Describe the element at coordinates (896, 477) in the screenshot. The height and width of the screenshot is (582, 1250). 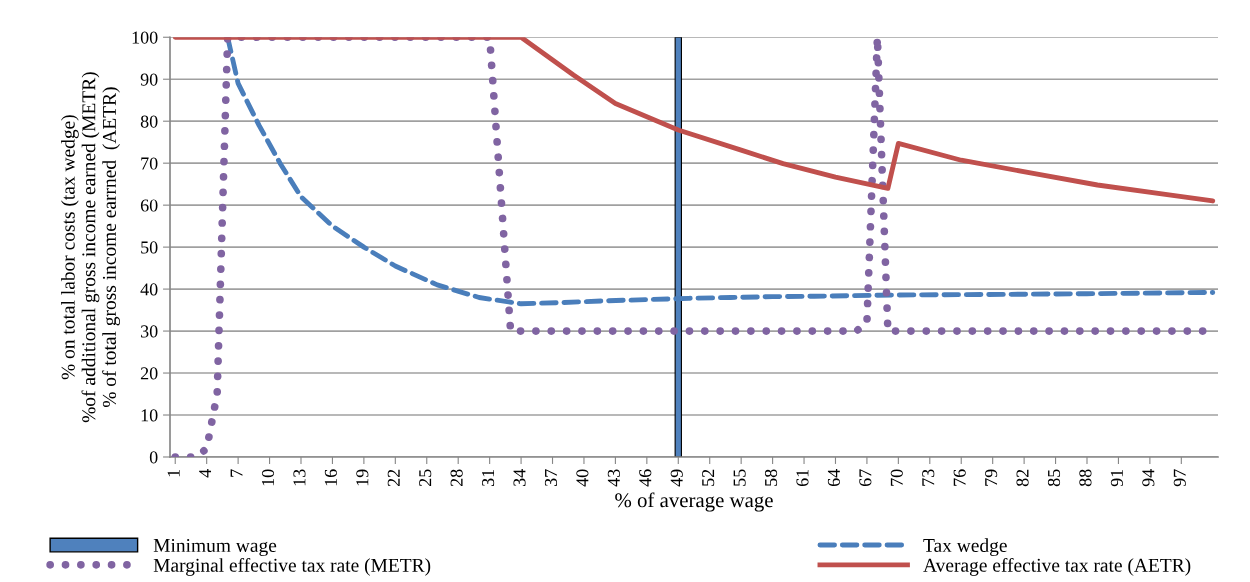
I see `x-tick-label: 70` at that location.